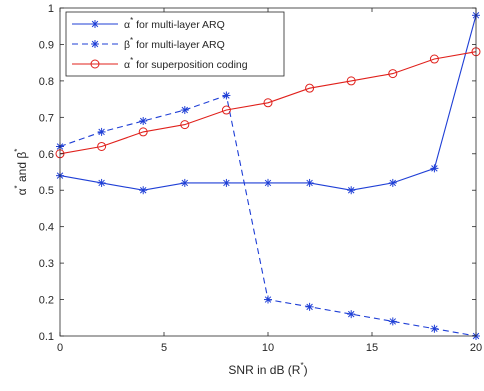  What do you see at coordinates (476, 348) in the screenshot?
I see `x-tick-label-4: 20` at bounding box center [476, 348].